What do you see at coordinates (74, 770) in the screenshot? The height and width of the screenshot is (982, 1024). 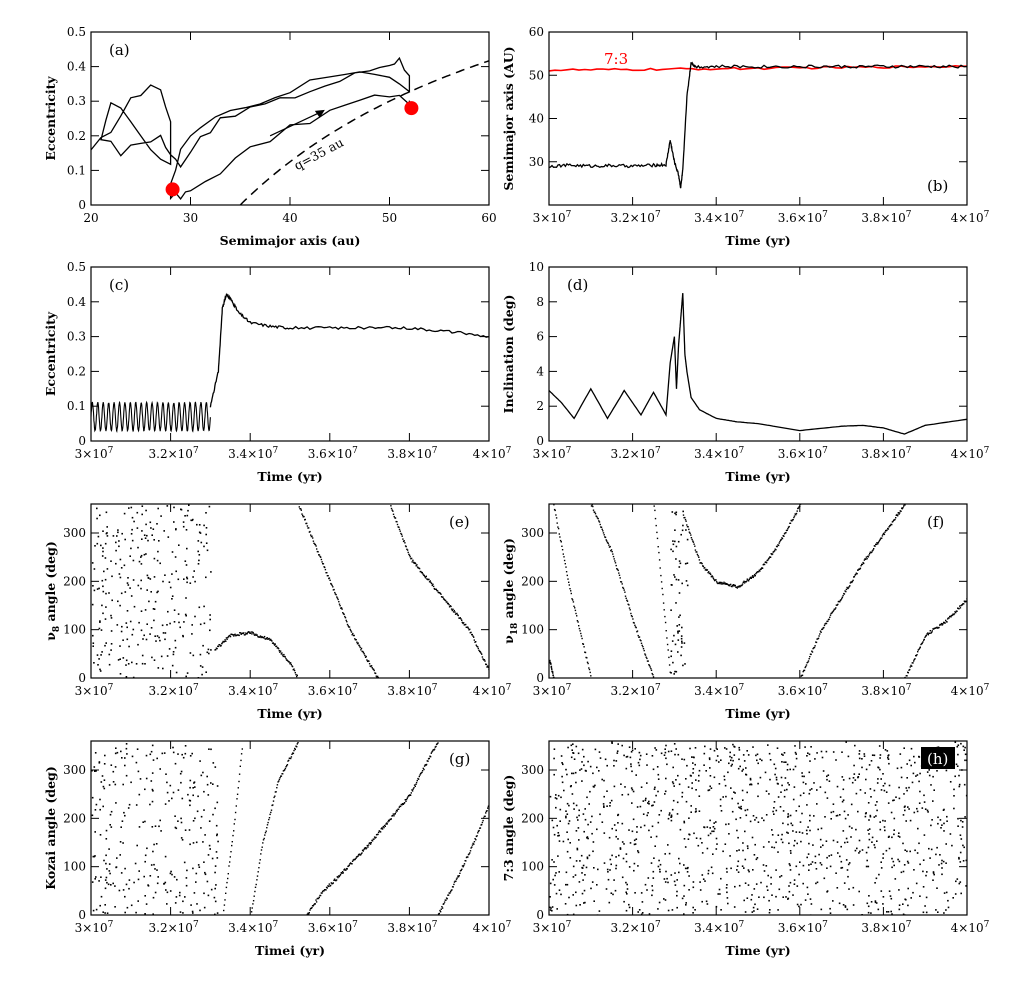 I see `y-tick-label: 300` at bounding box center [74, 770].